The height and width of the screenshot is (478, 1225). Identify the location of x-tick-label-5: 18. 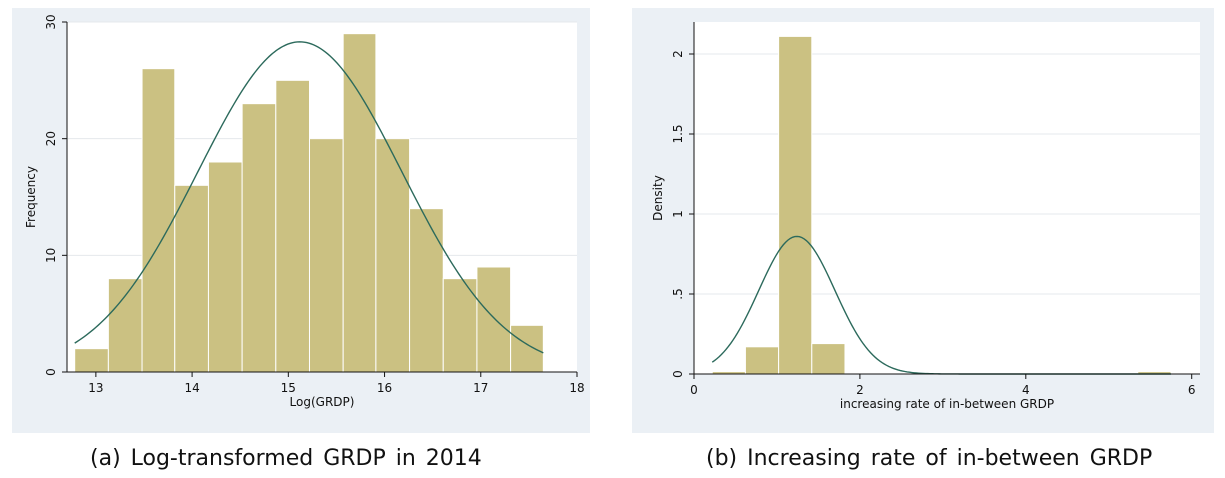
(576, 388).